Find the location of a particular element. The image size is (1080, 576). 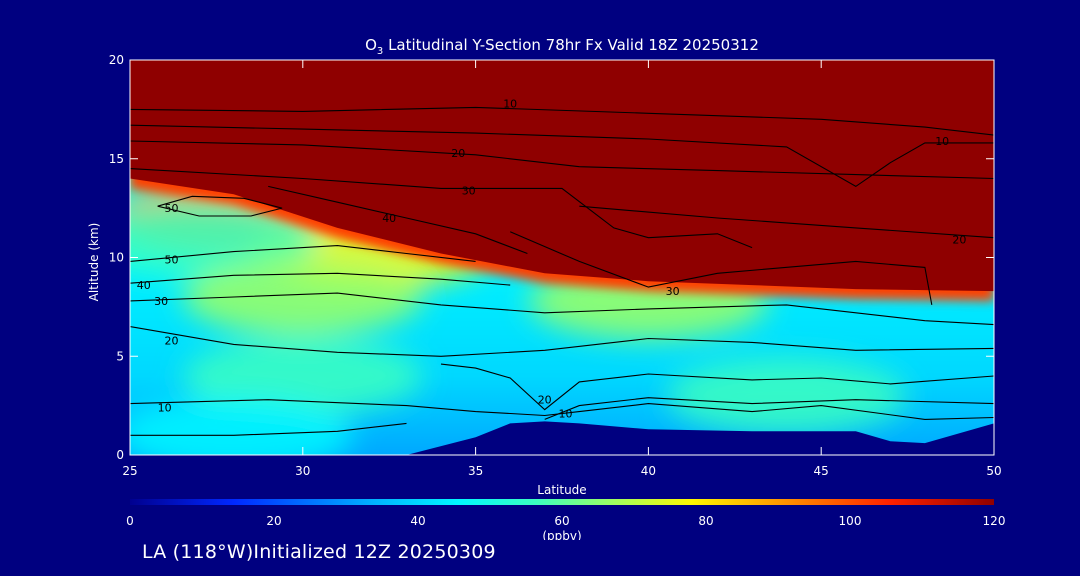

x-tick-label: 35 is located at coordinates (475, 471).